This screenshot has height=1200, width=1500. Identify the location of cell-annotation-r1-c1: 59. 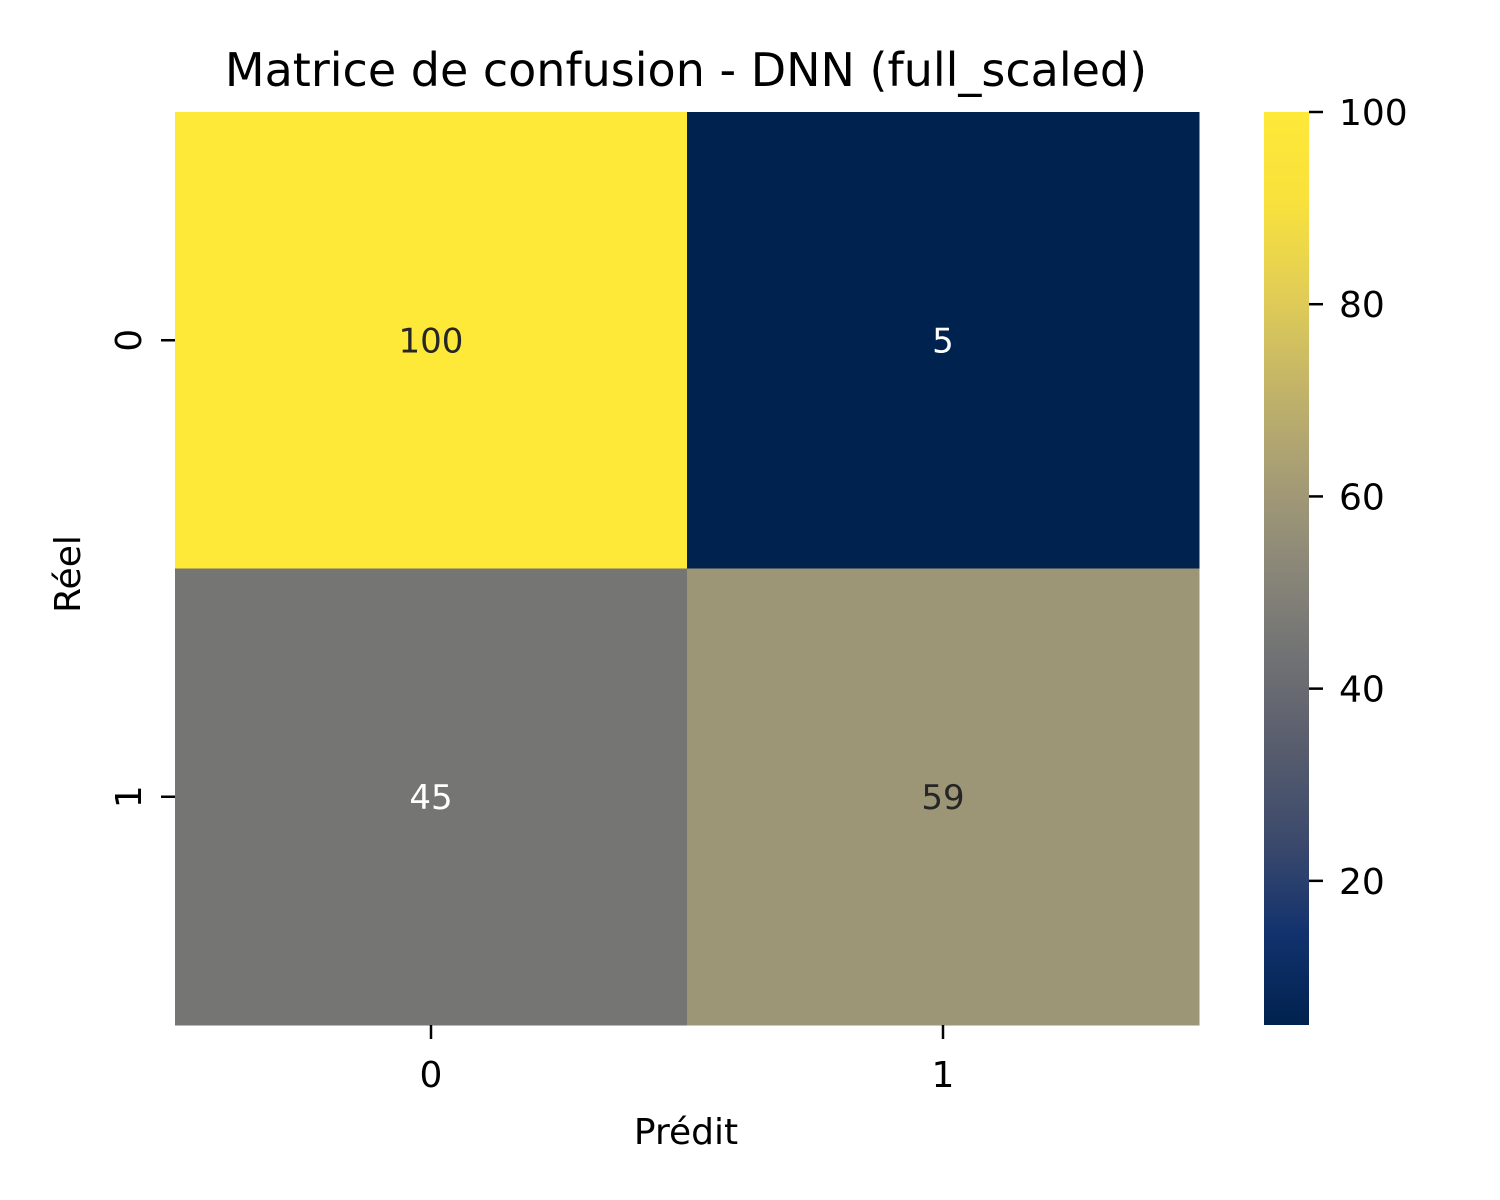
(942, 798).